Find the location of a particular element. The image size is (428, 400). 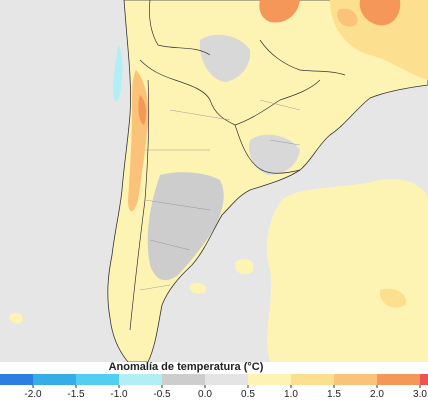

tick-label: 0.0 is located at coordinates (205, 394).